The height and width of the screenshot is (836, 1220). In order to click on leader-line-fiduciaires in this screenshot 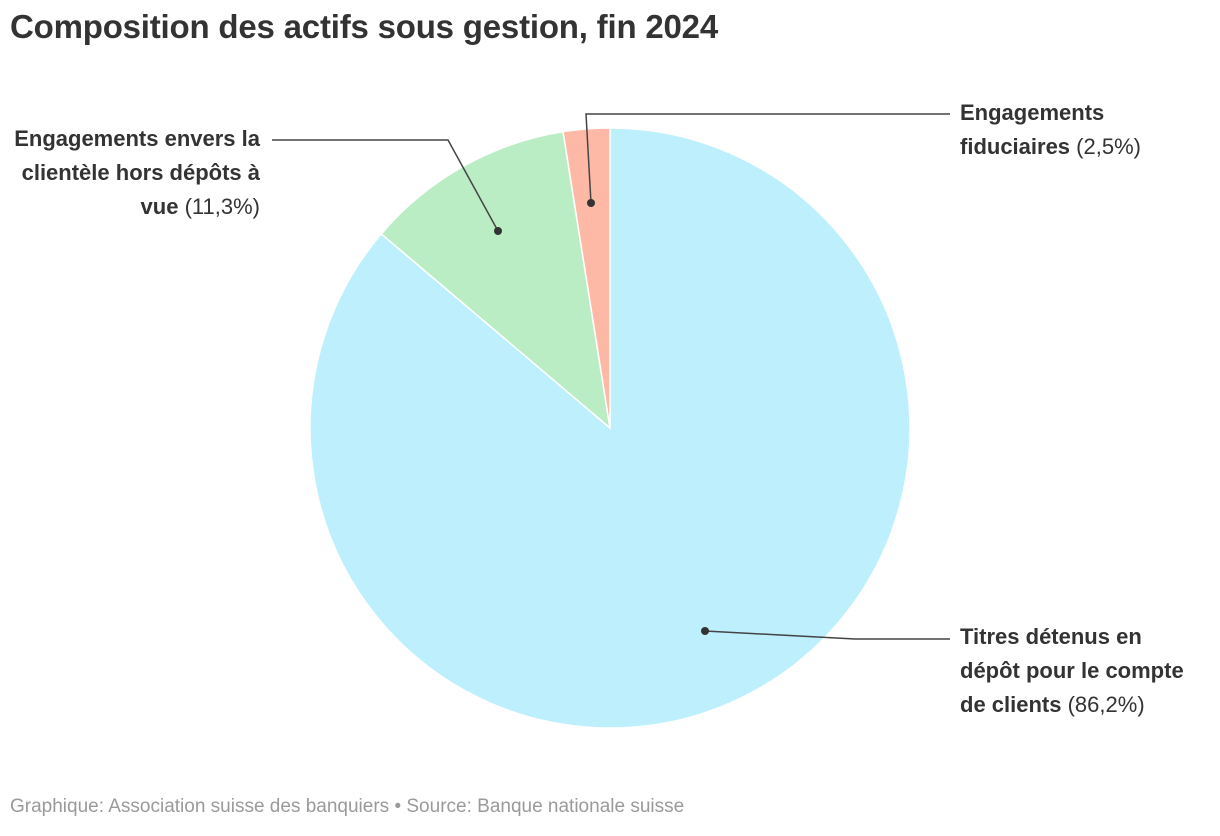, I will do `click(767, 158)`.